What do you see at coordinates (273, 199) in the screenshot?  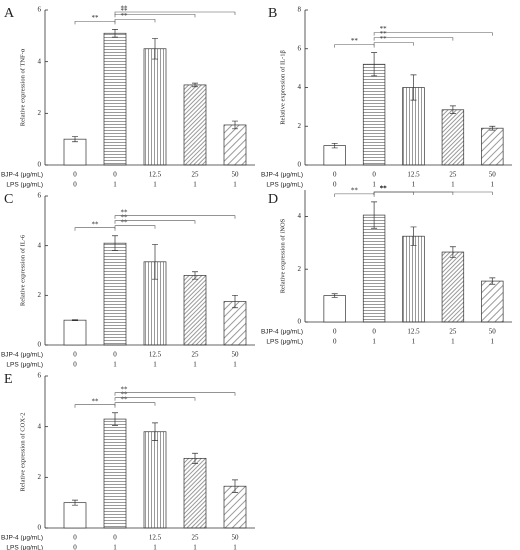 I see `panel-label: D` at bounding box center [273, 199].